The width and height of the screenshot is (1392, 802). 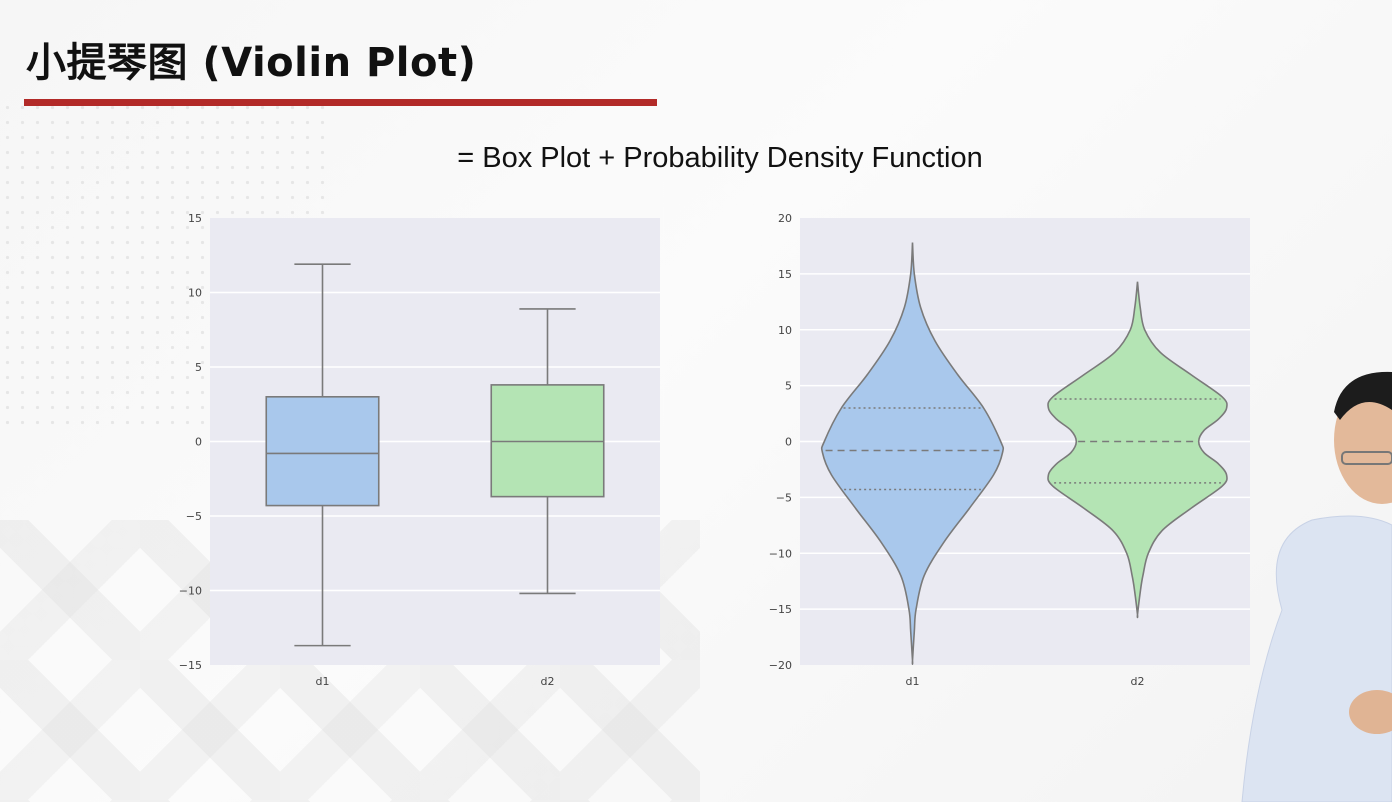 I want to click on presenter-video, so click(x=1316, y=586).